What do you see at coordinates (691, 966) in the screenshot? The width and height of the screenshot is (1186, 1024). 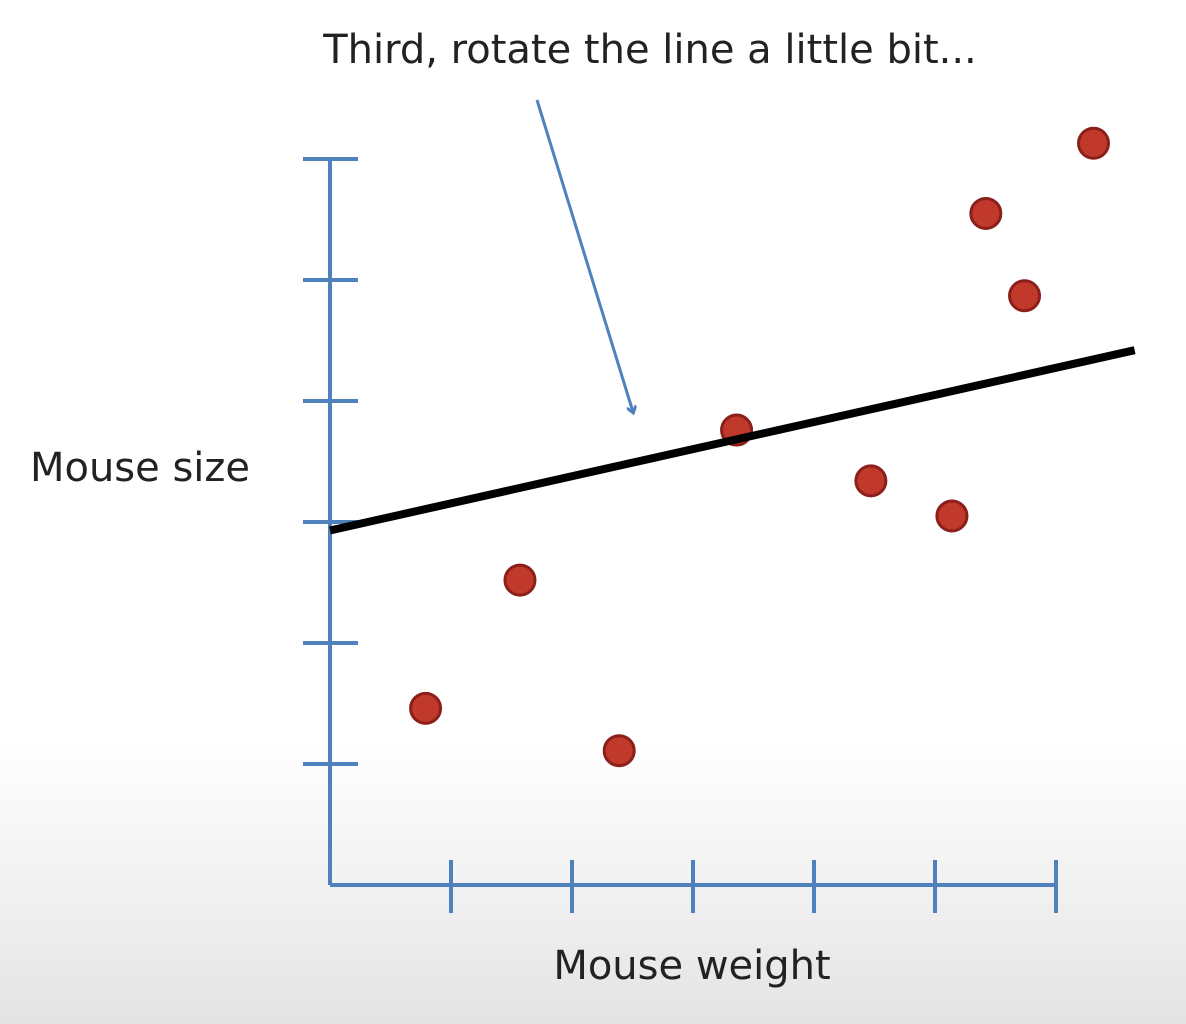 I see `x-axis-label: Mouse weight` at bounding box center [691, 966].